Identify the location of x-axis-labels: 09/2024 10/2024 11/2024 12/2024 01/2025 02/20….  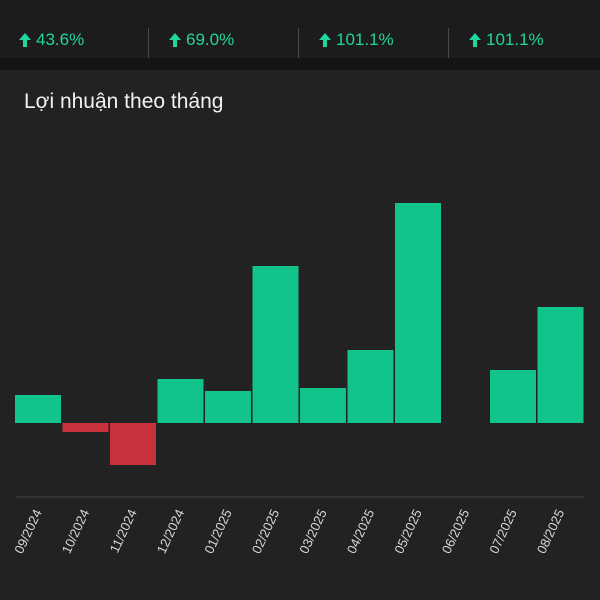
(289, 531).